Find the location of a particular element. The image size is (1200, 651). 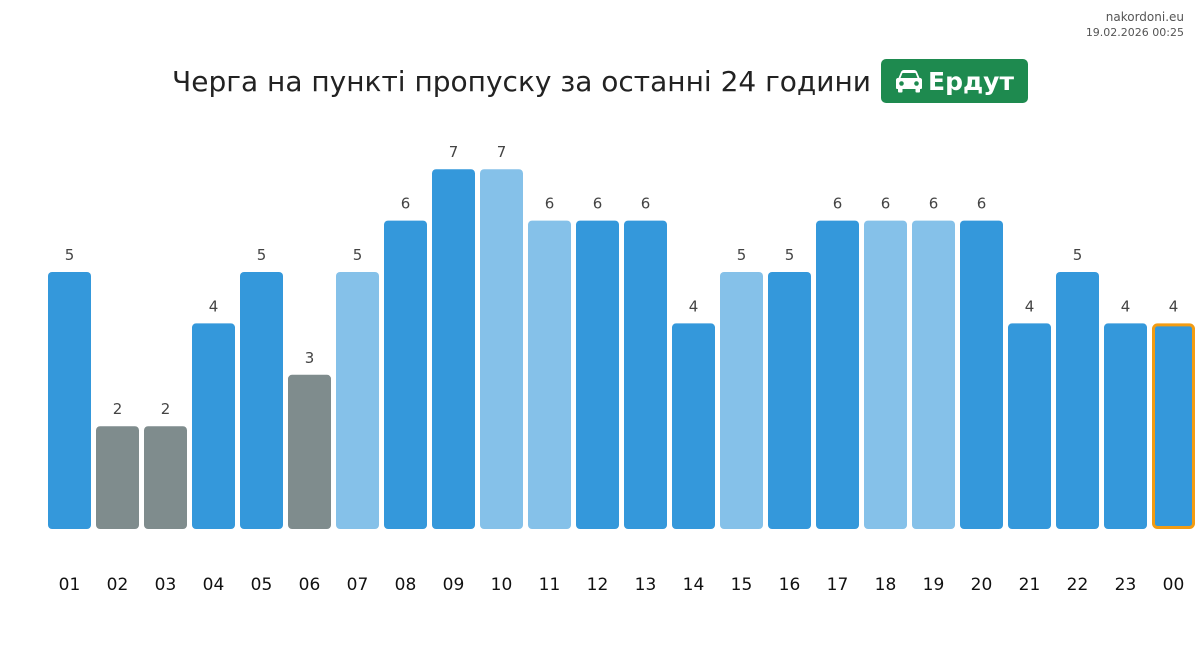

value-label-06: 3 is located at coordinates (310, 358).